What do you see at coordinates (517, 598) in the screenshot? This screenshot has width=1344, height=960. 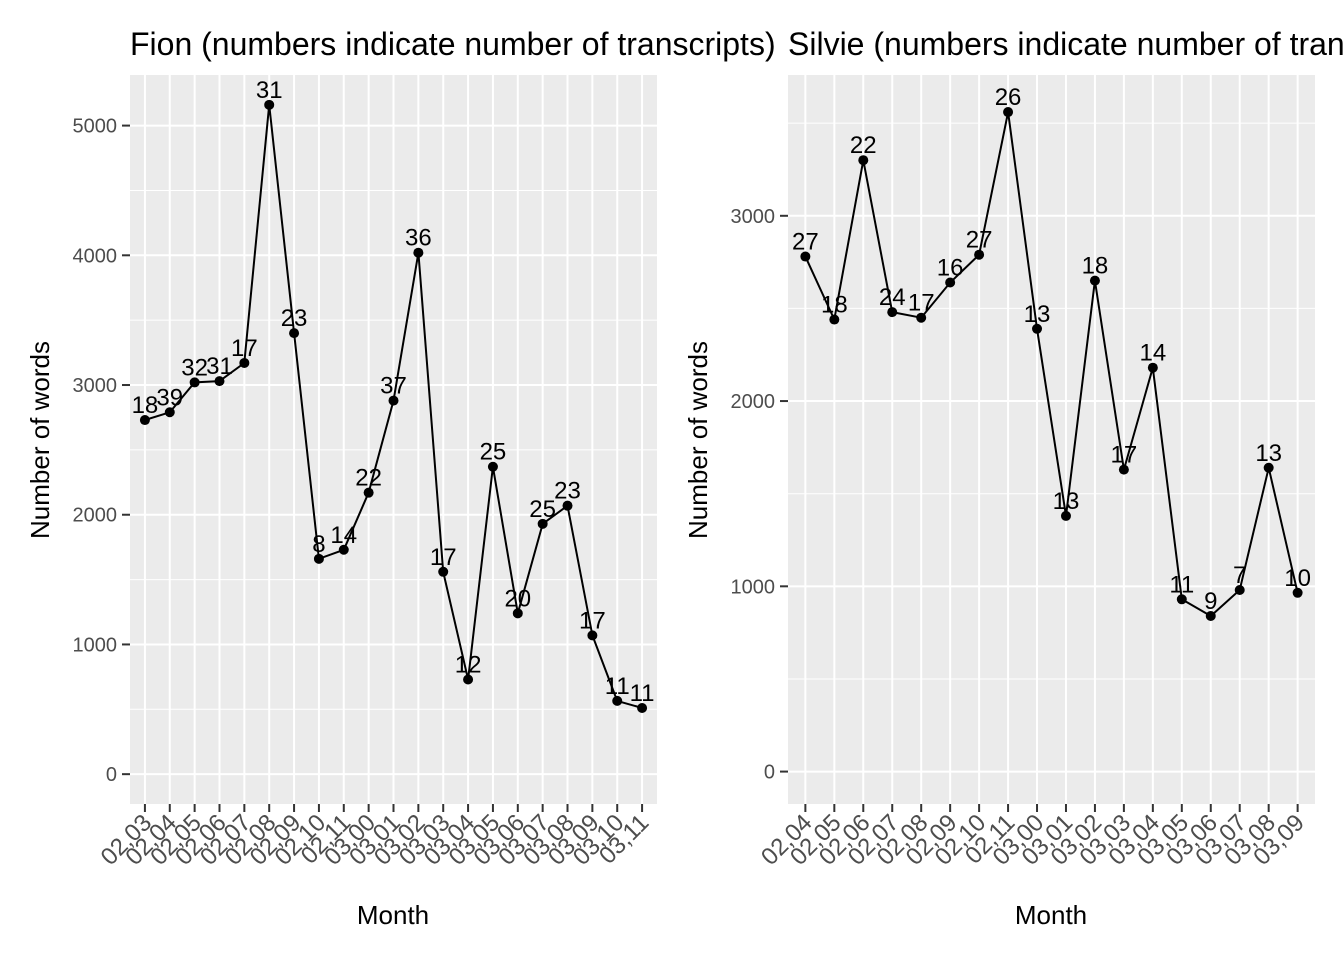 I see `data-label: 20` at bounding box center [517, 598].